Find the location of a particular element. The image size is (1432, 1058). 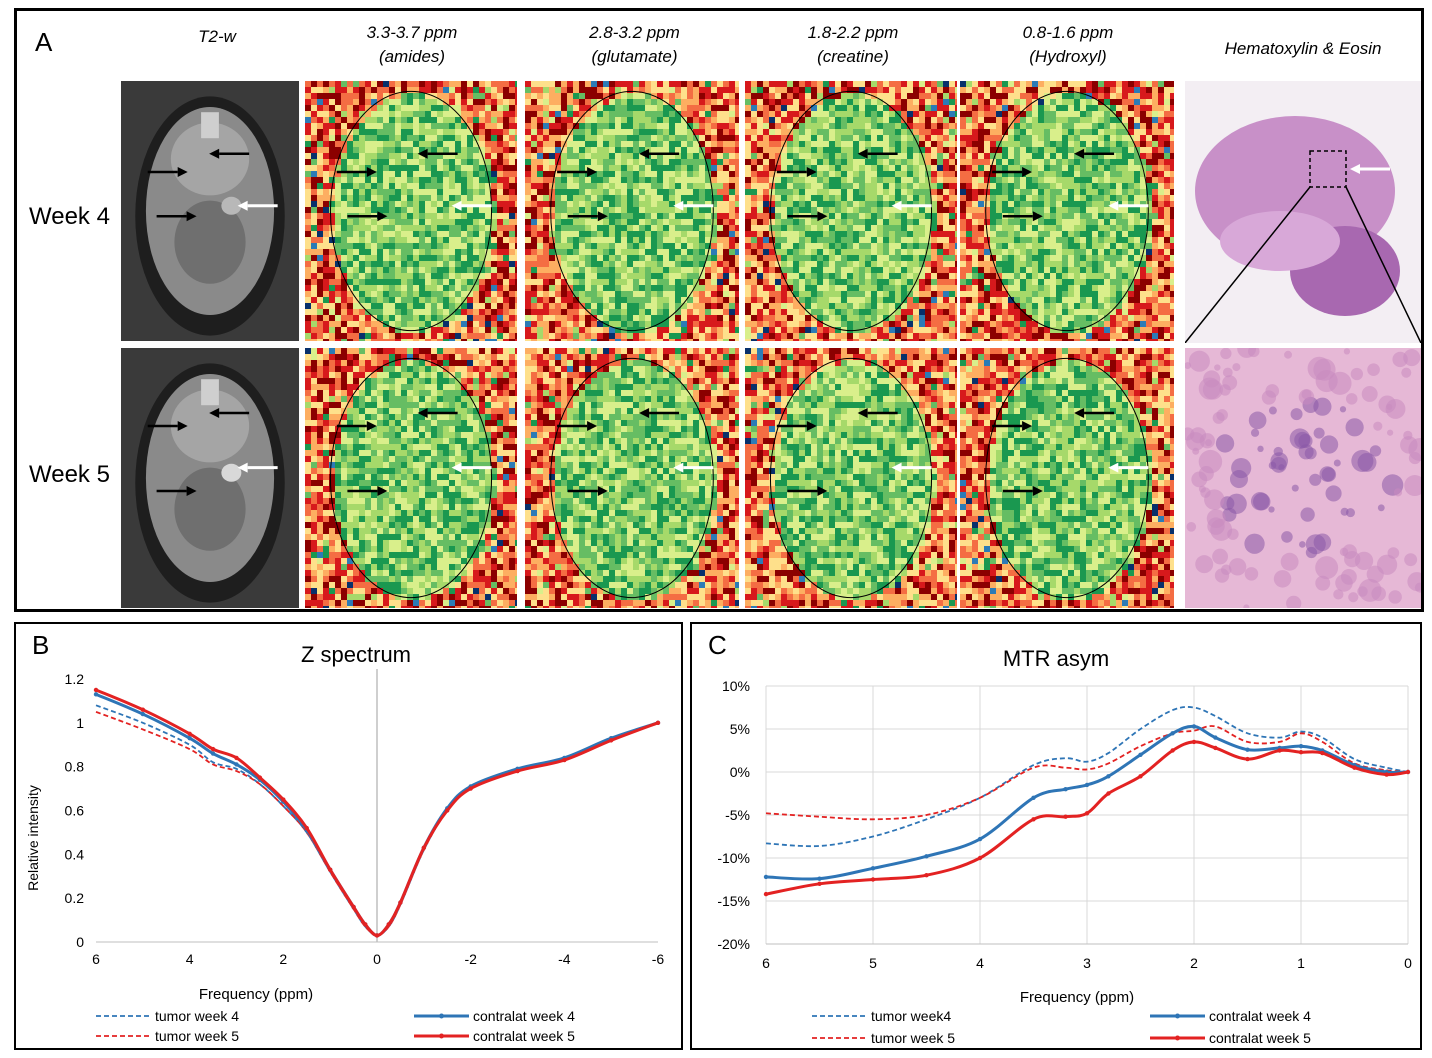

legend-item: tumor week 5 is located at coordinates (883, 1038).